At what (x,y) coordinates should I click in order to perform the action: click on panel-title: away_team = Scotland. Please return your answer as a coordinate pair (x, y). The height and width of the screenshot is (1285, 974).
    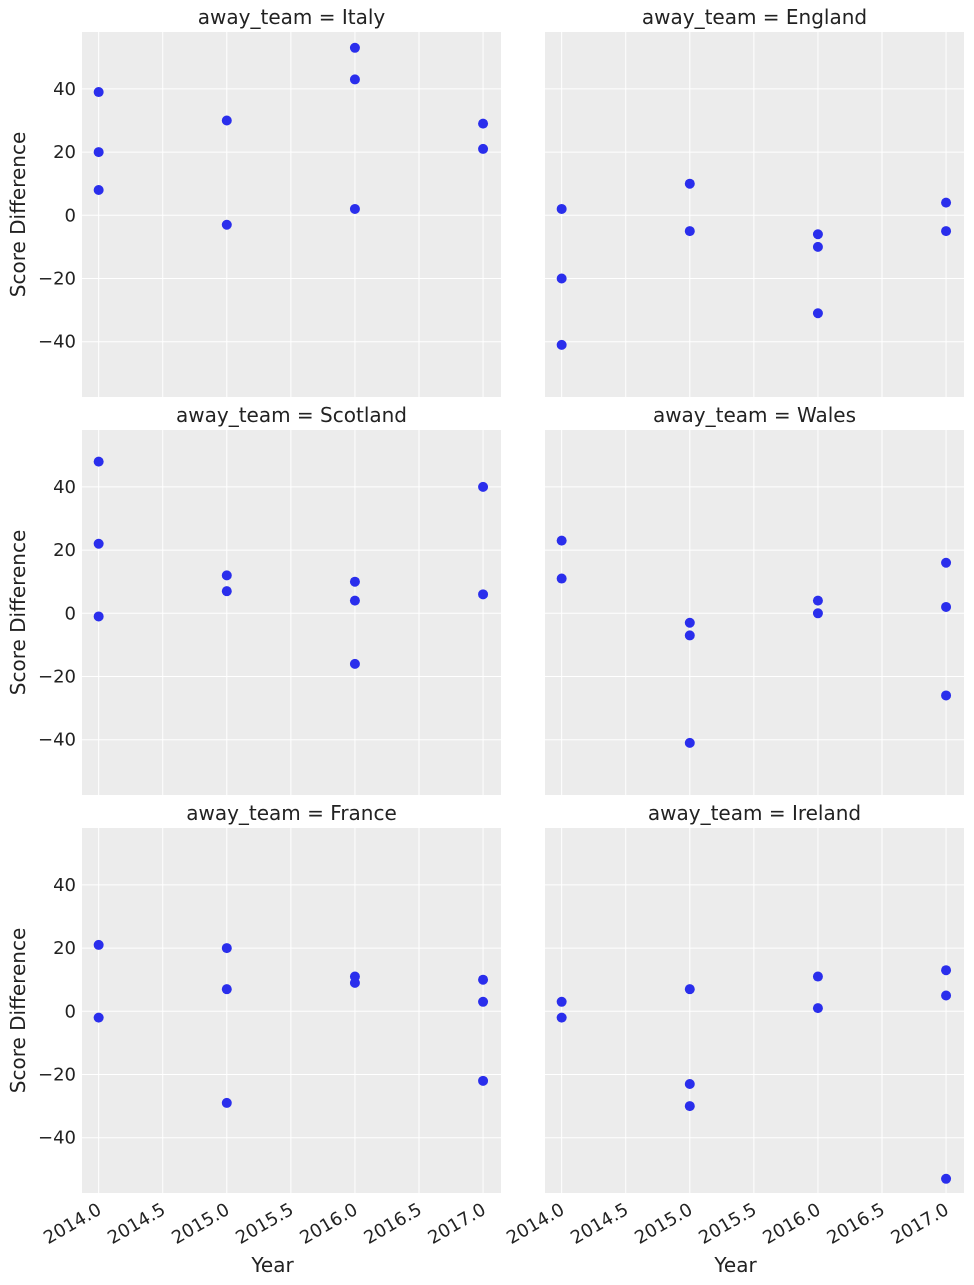
    Looking at the image, I should click on (291, 415).